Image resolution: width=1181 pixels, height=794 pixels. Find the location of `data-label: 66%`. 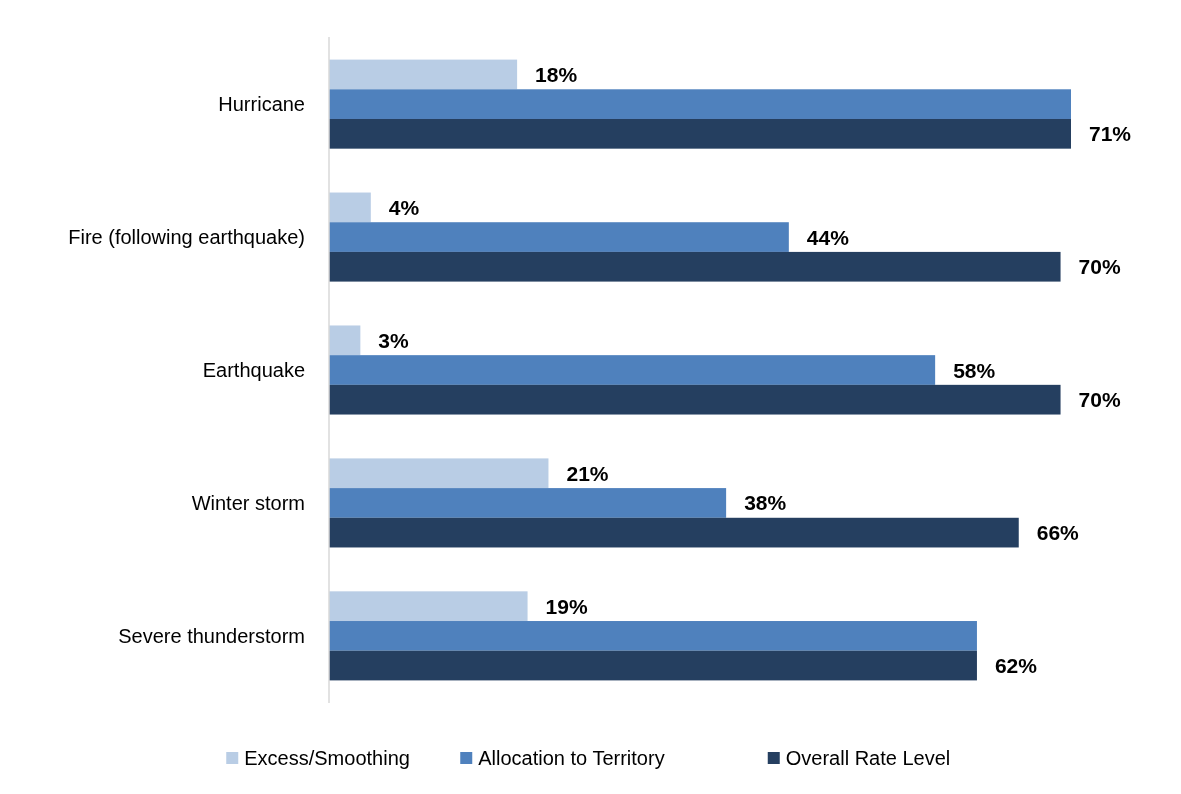

data-label: 66% is located at coordinates (1058, 533).